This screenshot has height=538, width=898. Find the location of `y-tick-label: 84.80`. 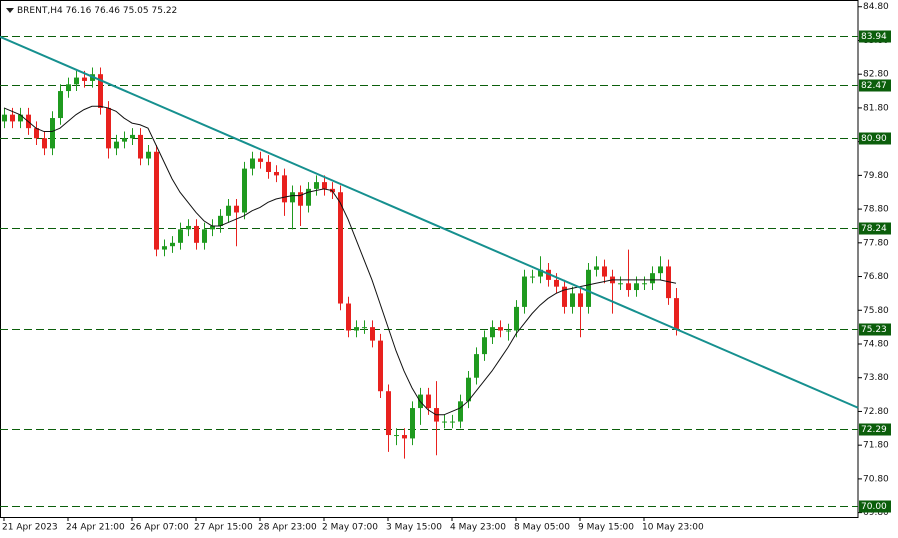

y-tick-label: 84.80 is located at coordinates (876, 7).